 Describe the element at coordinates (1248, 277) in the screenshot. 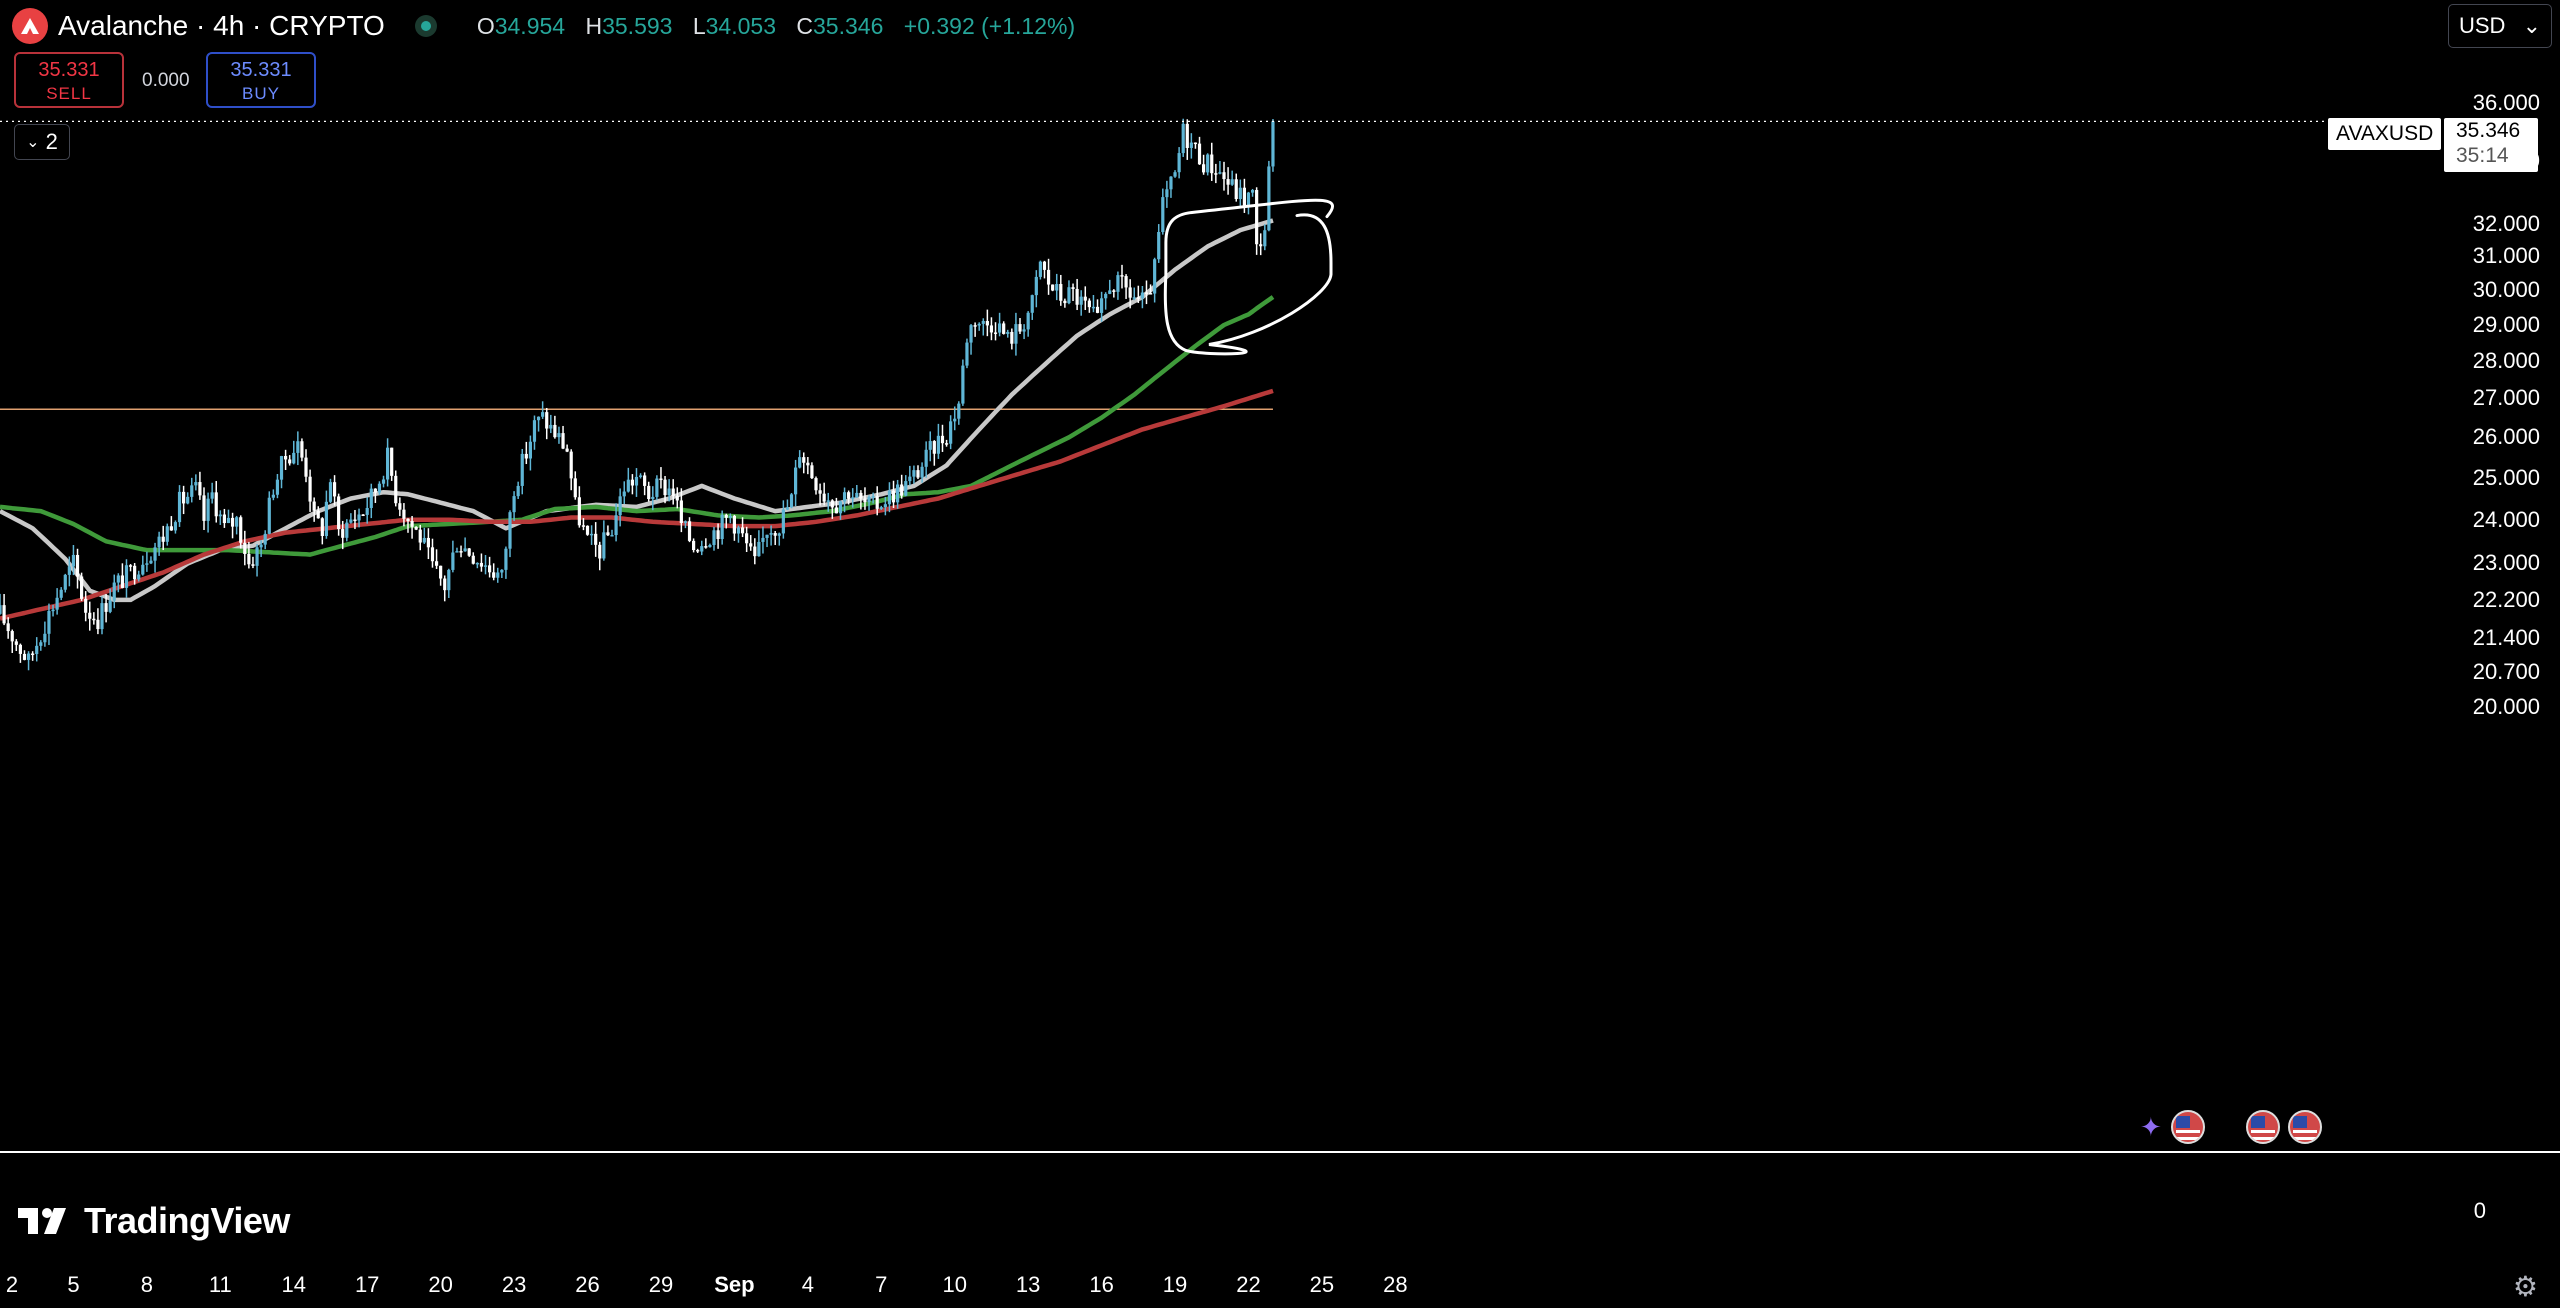

I see `freehand-ellipse-drawing` at that location.